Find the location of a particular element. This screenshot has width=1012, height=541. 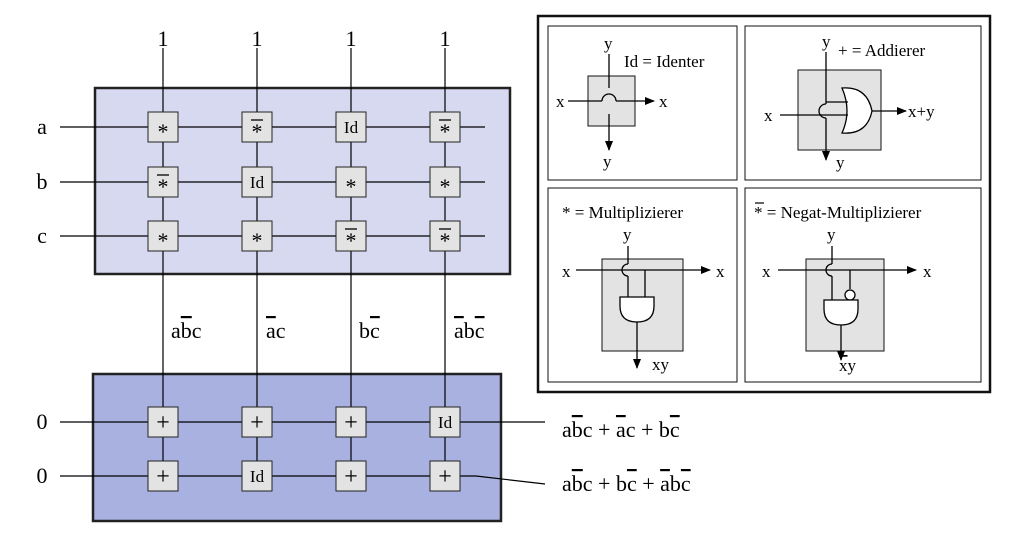

negat-out-right: x is located at coordinates (927, 271).